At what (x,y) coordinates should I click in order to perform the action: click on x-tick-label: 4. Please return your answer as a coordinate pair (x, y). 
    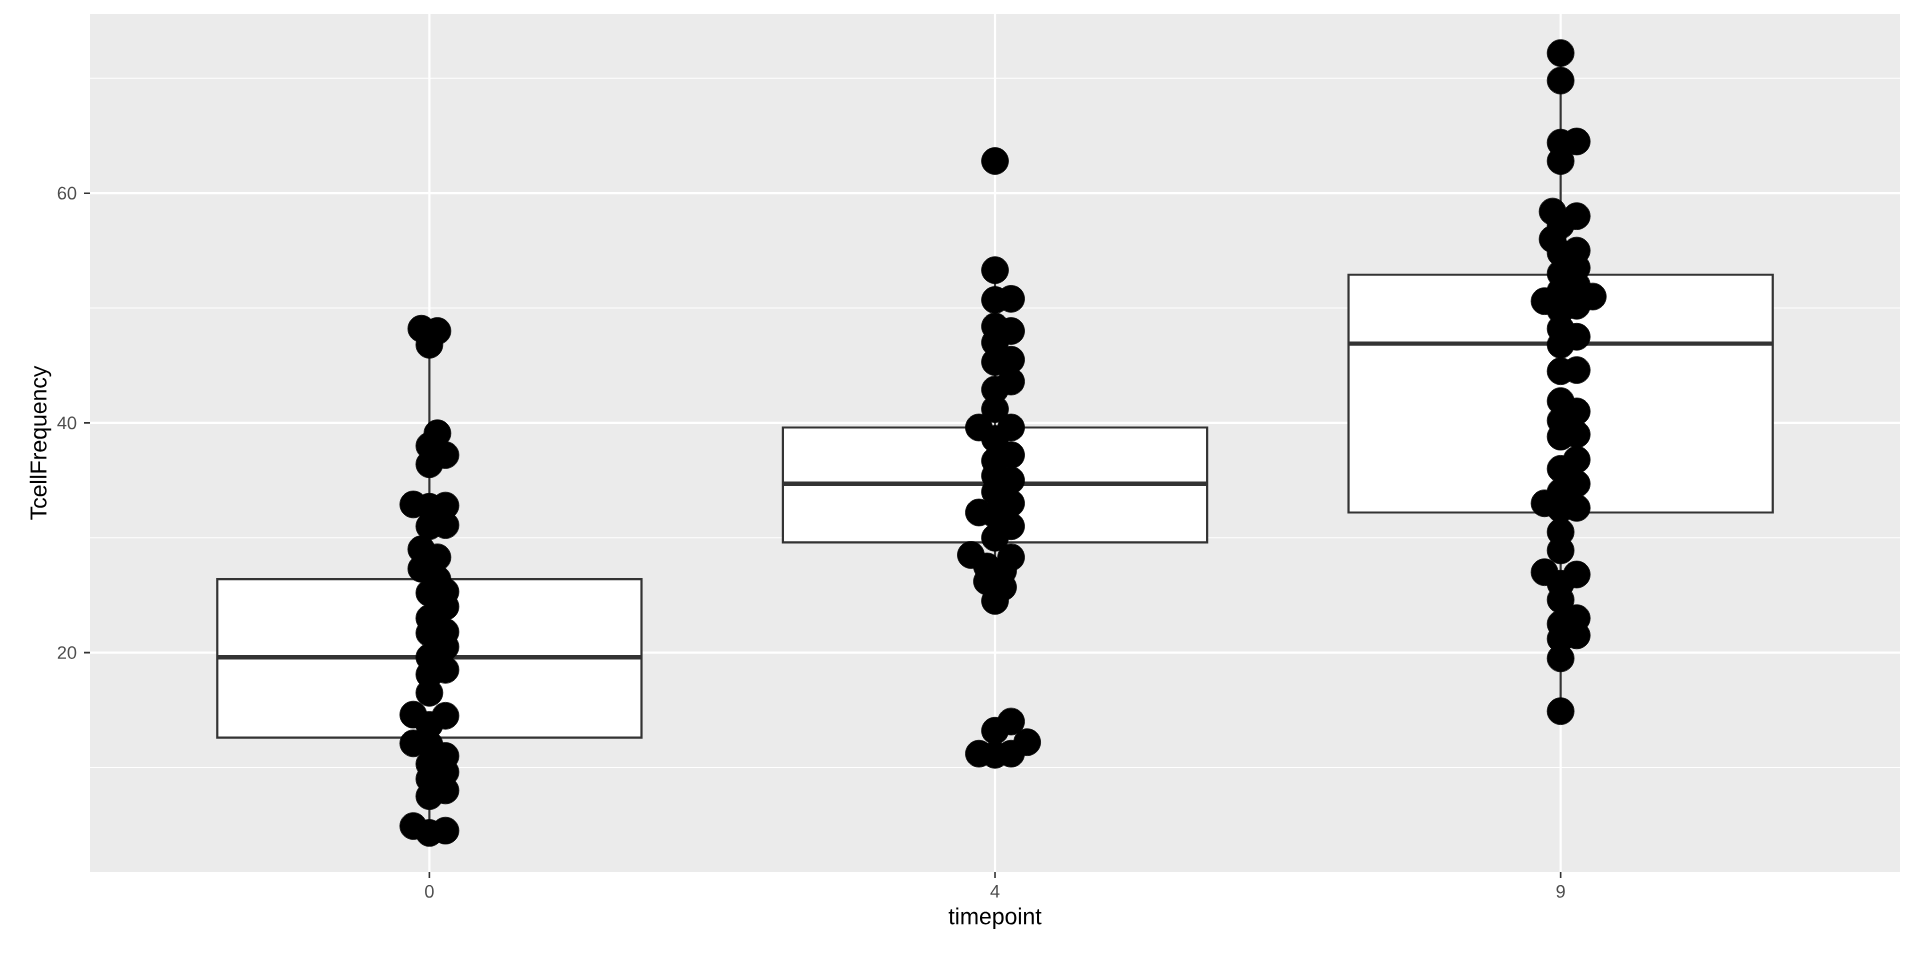
    Looking at the image, I should click on (995, 891).